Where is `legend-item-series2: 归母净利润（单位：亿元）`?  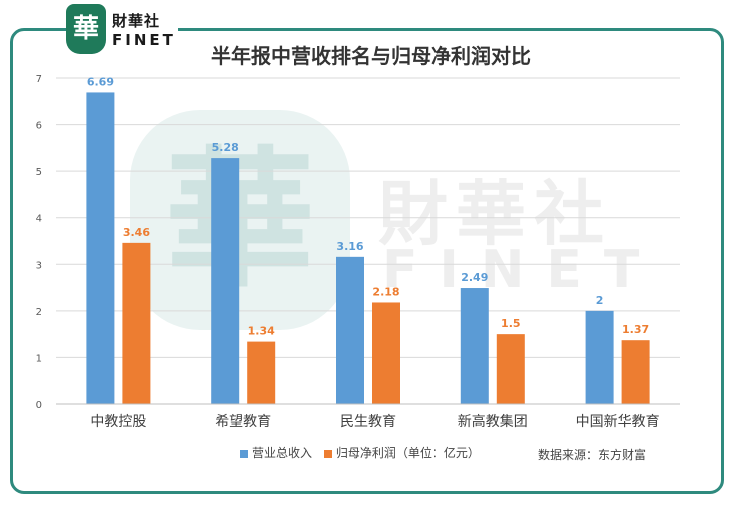
legend-item-series2: 归母净利润（单位：亿元） is located at coordinates (401, 453).